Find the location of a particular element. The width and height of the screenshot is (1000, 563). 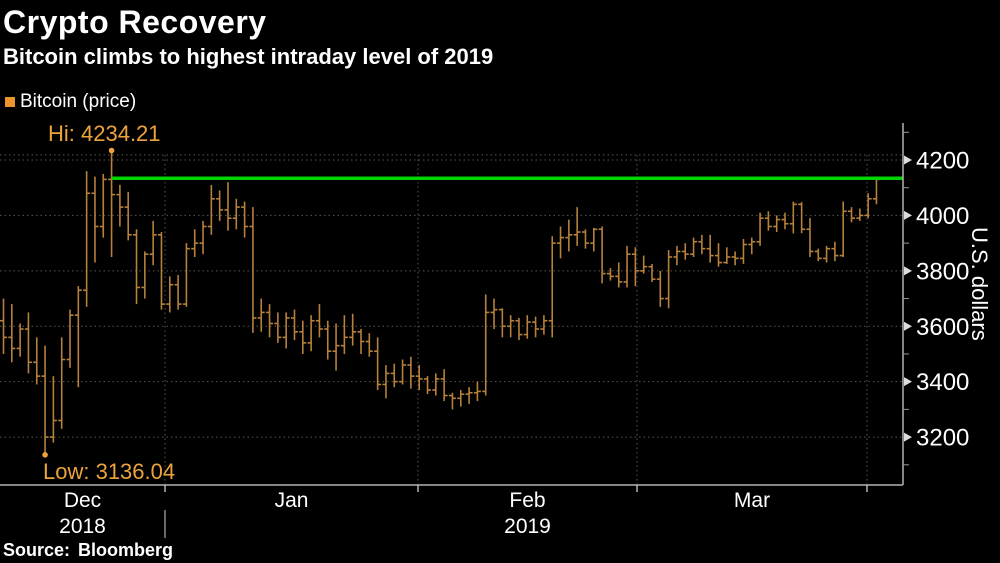

y-tick-label: 4200 is located at coordinates (942, 161).